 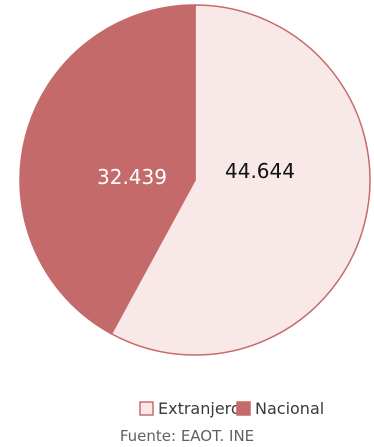 What do you see at coordinates (146, 408) in the screenshot?
I see `legend-swatch-extranjero` at bounding box center [146, 408].